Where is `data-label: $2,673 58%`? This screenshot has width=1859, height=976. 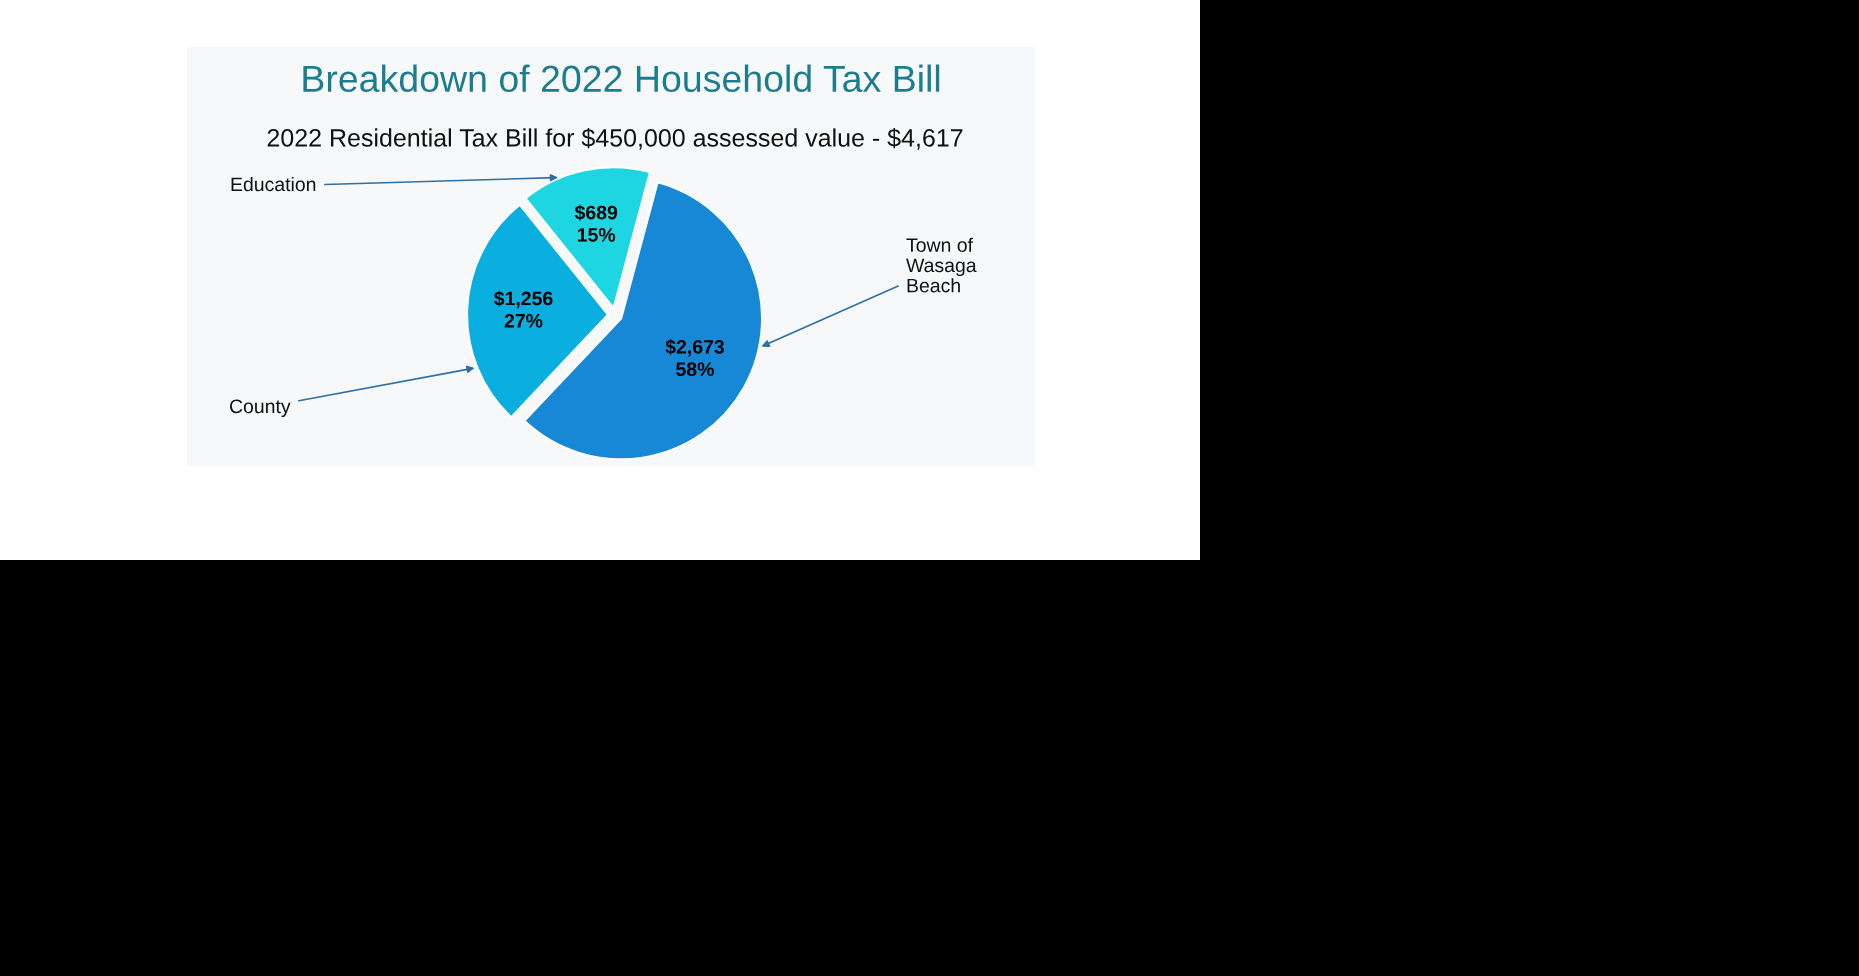
data-label: $2,673 58% is located at coordinates (694, 358).